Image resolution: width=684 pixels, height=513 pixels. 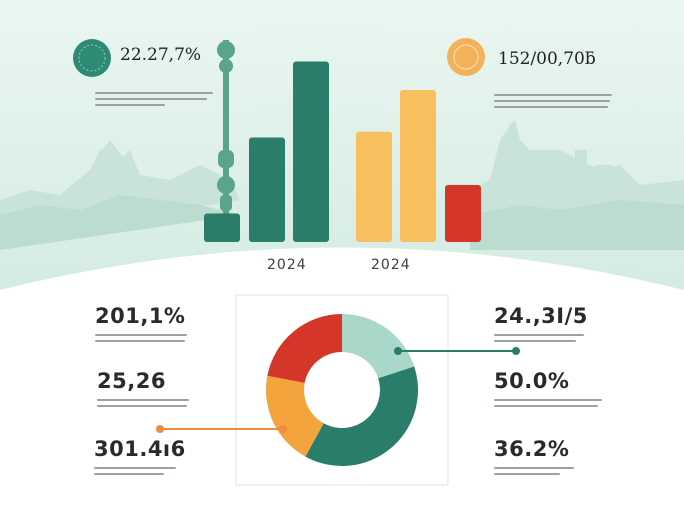 I want to click on left-stat-1-value: 201,1%, so click(x=140, y=316).